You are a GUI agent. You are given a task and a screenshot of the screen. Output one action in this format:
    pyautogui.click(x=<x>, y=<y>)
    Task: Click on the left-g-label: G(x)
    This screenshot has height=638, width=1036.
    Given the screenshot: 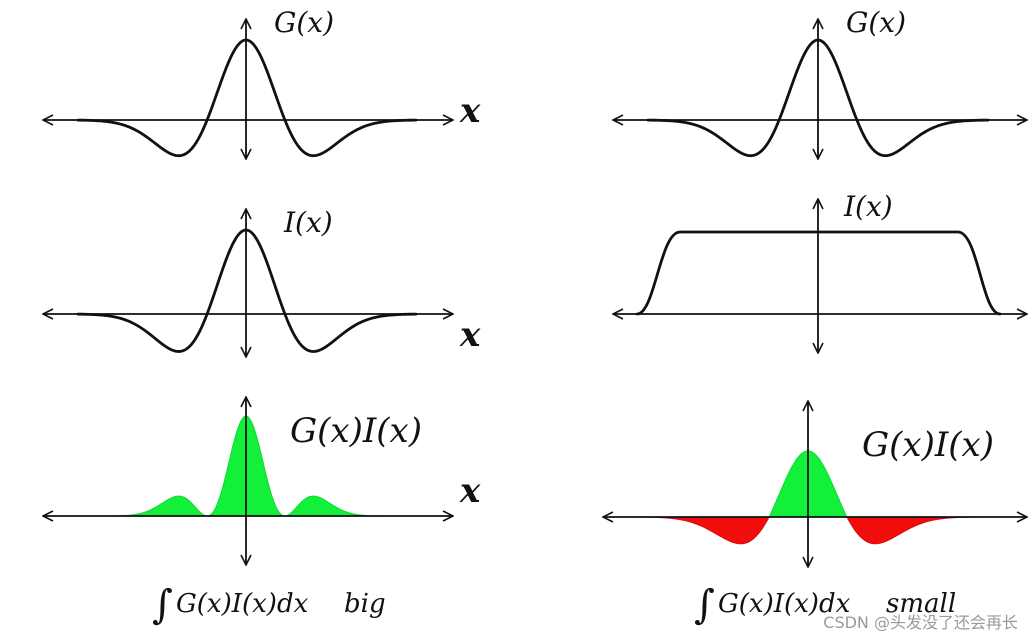 What is the action you would take?
    pyautogui.click(x=304, y=22)
    